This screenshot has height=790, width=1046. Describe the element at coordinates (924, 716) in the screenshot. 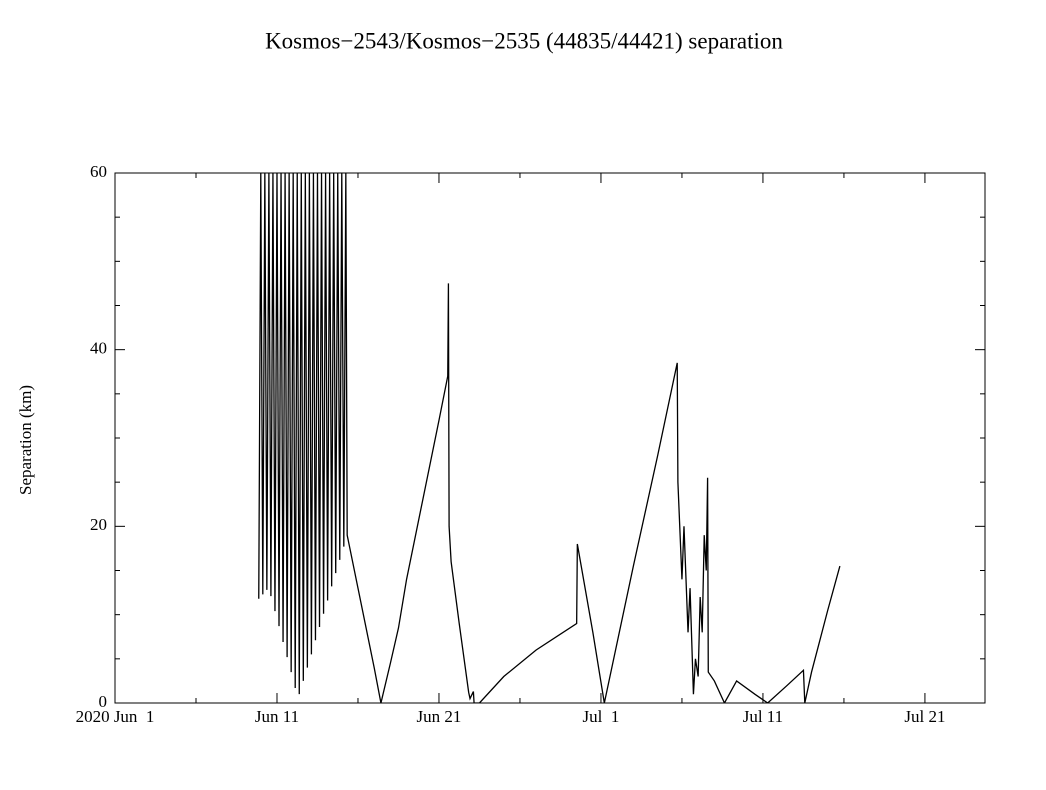

I see `x-tick-label: Jul 21` at that location.